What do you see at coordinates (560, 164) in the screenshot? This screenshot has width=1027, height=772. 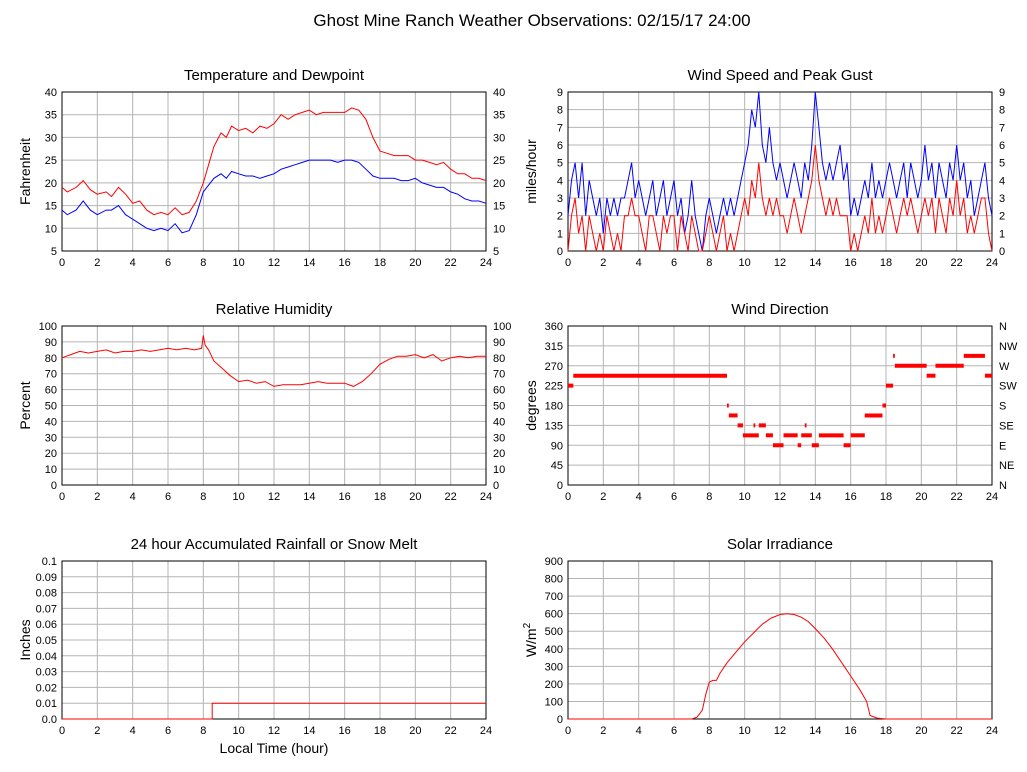 I see `y-tick-label: 5` at bounding box center [560, 164].